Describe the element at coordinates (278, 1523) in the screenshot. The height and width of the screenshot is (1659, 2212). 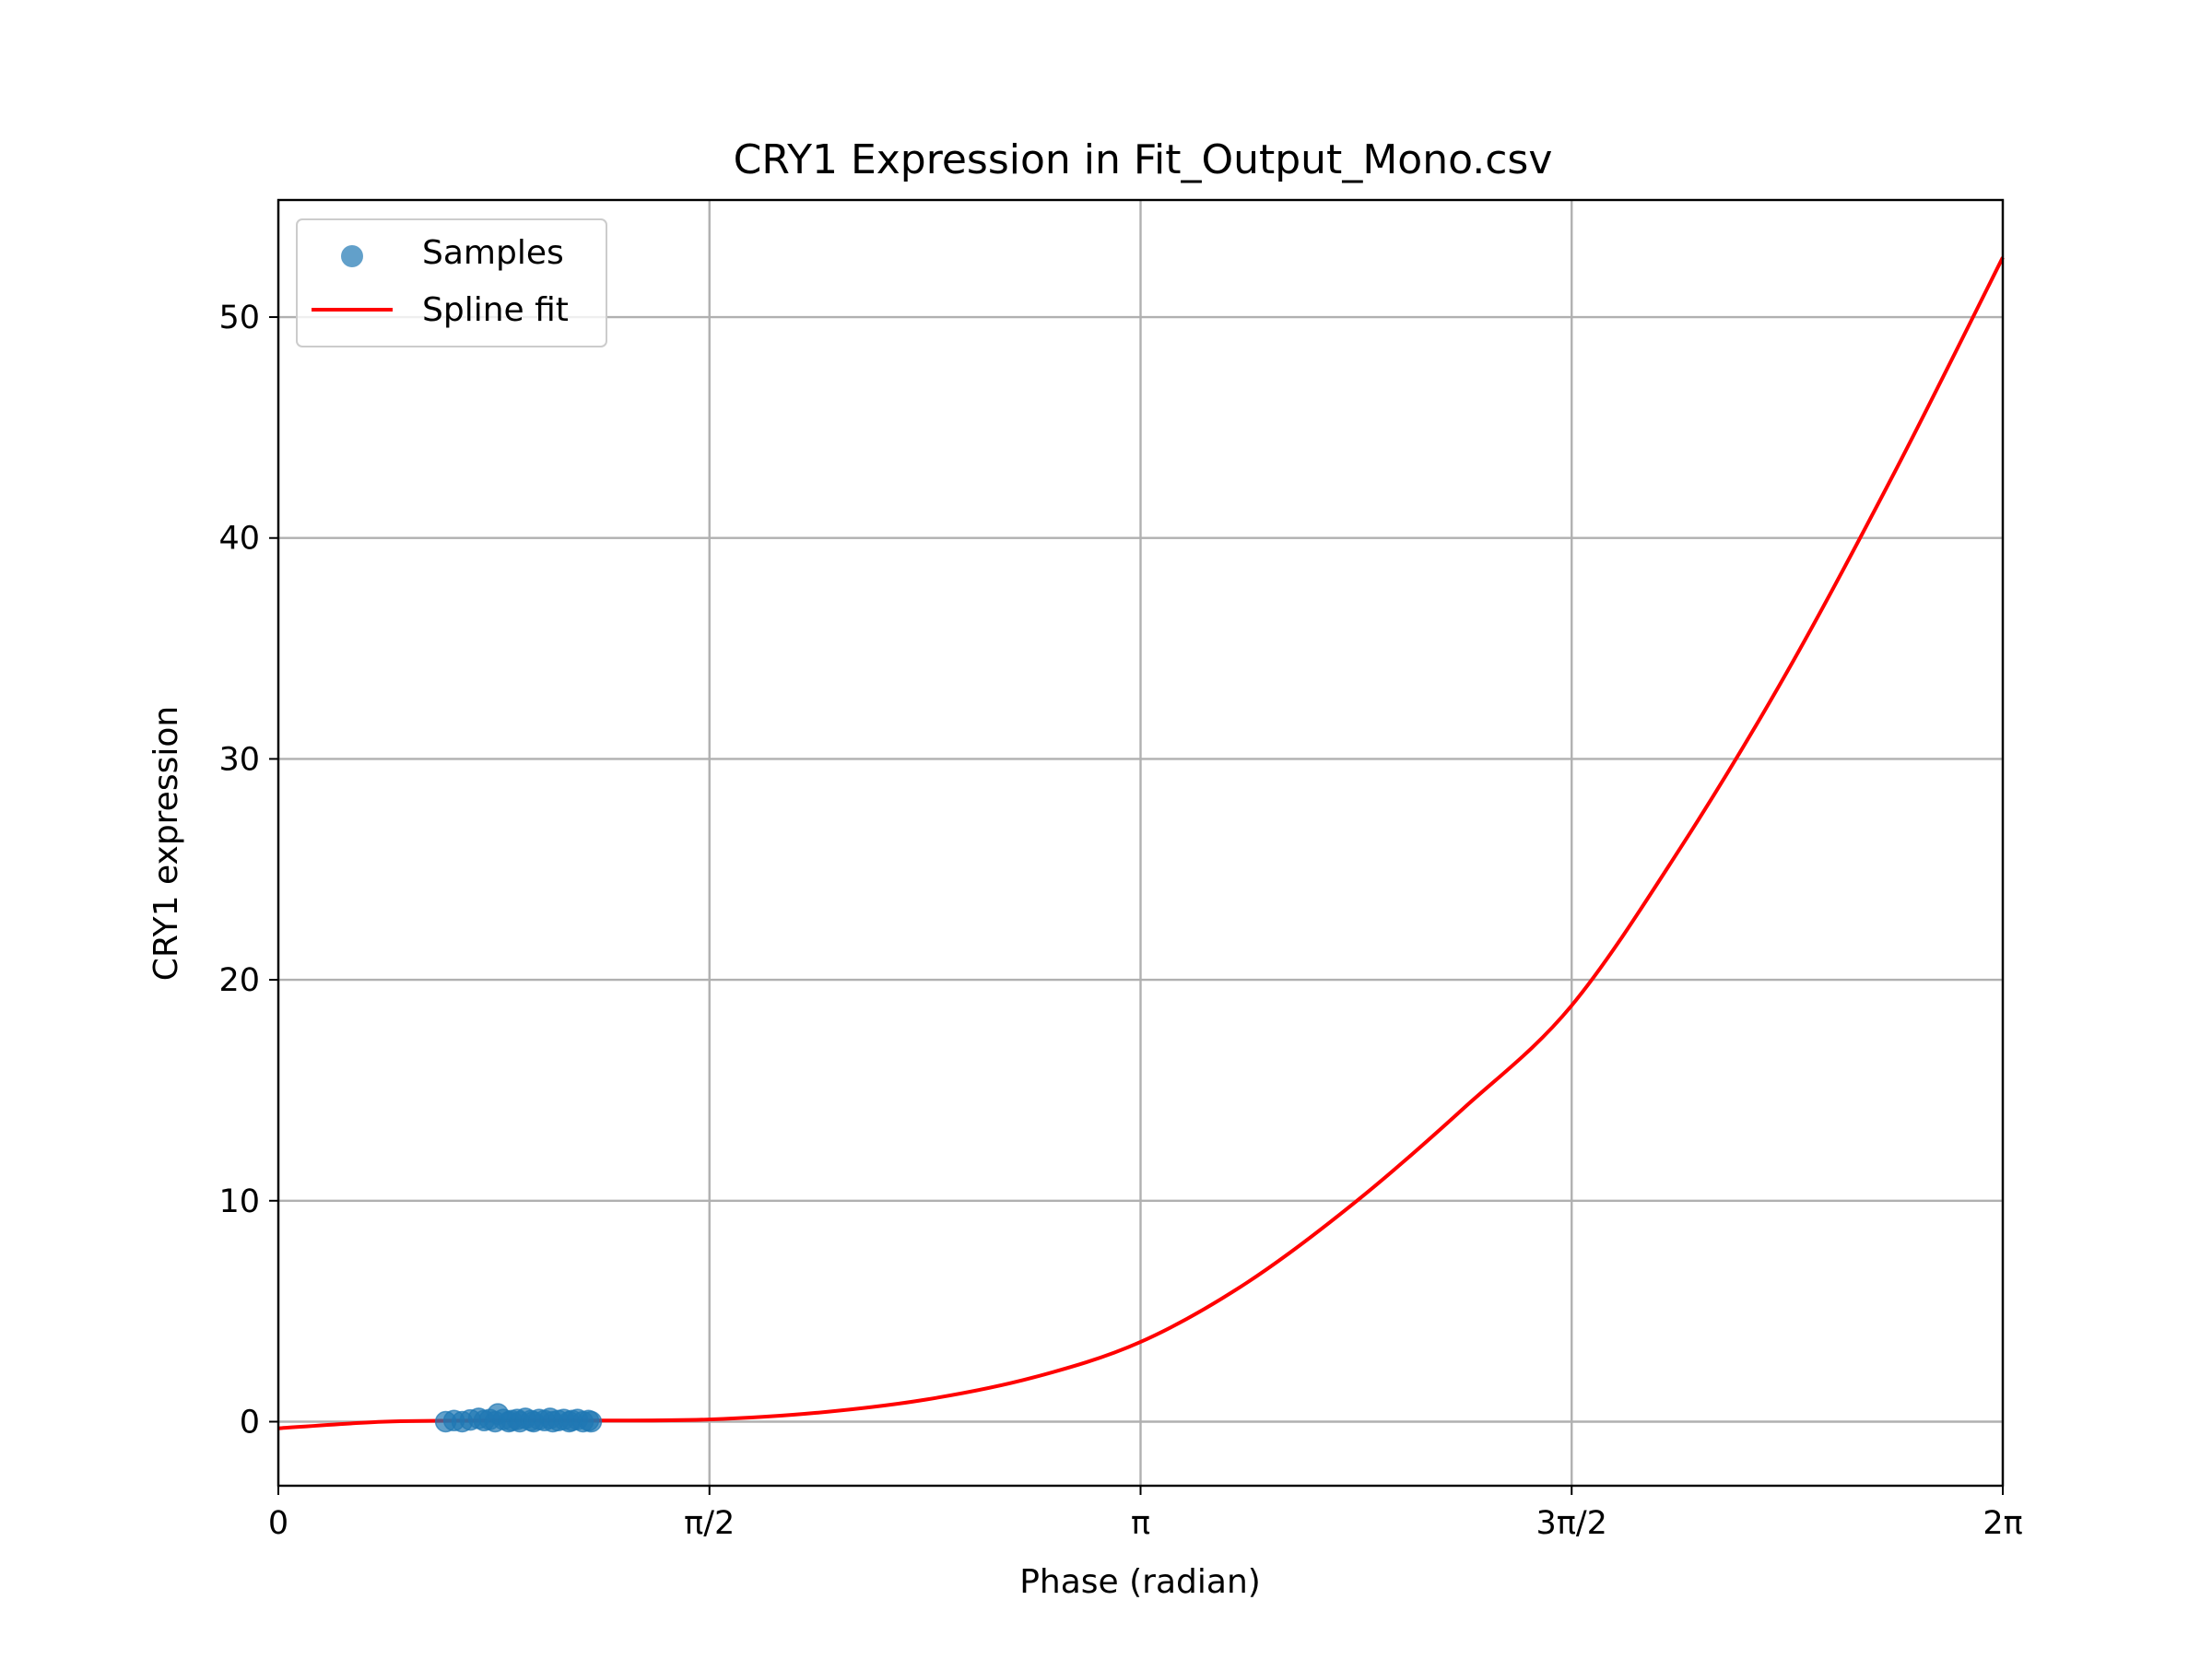
I see `x-tick-label: 0` at that location.